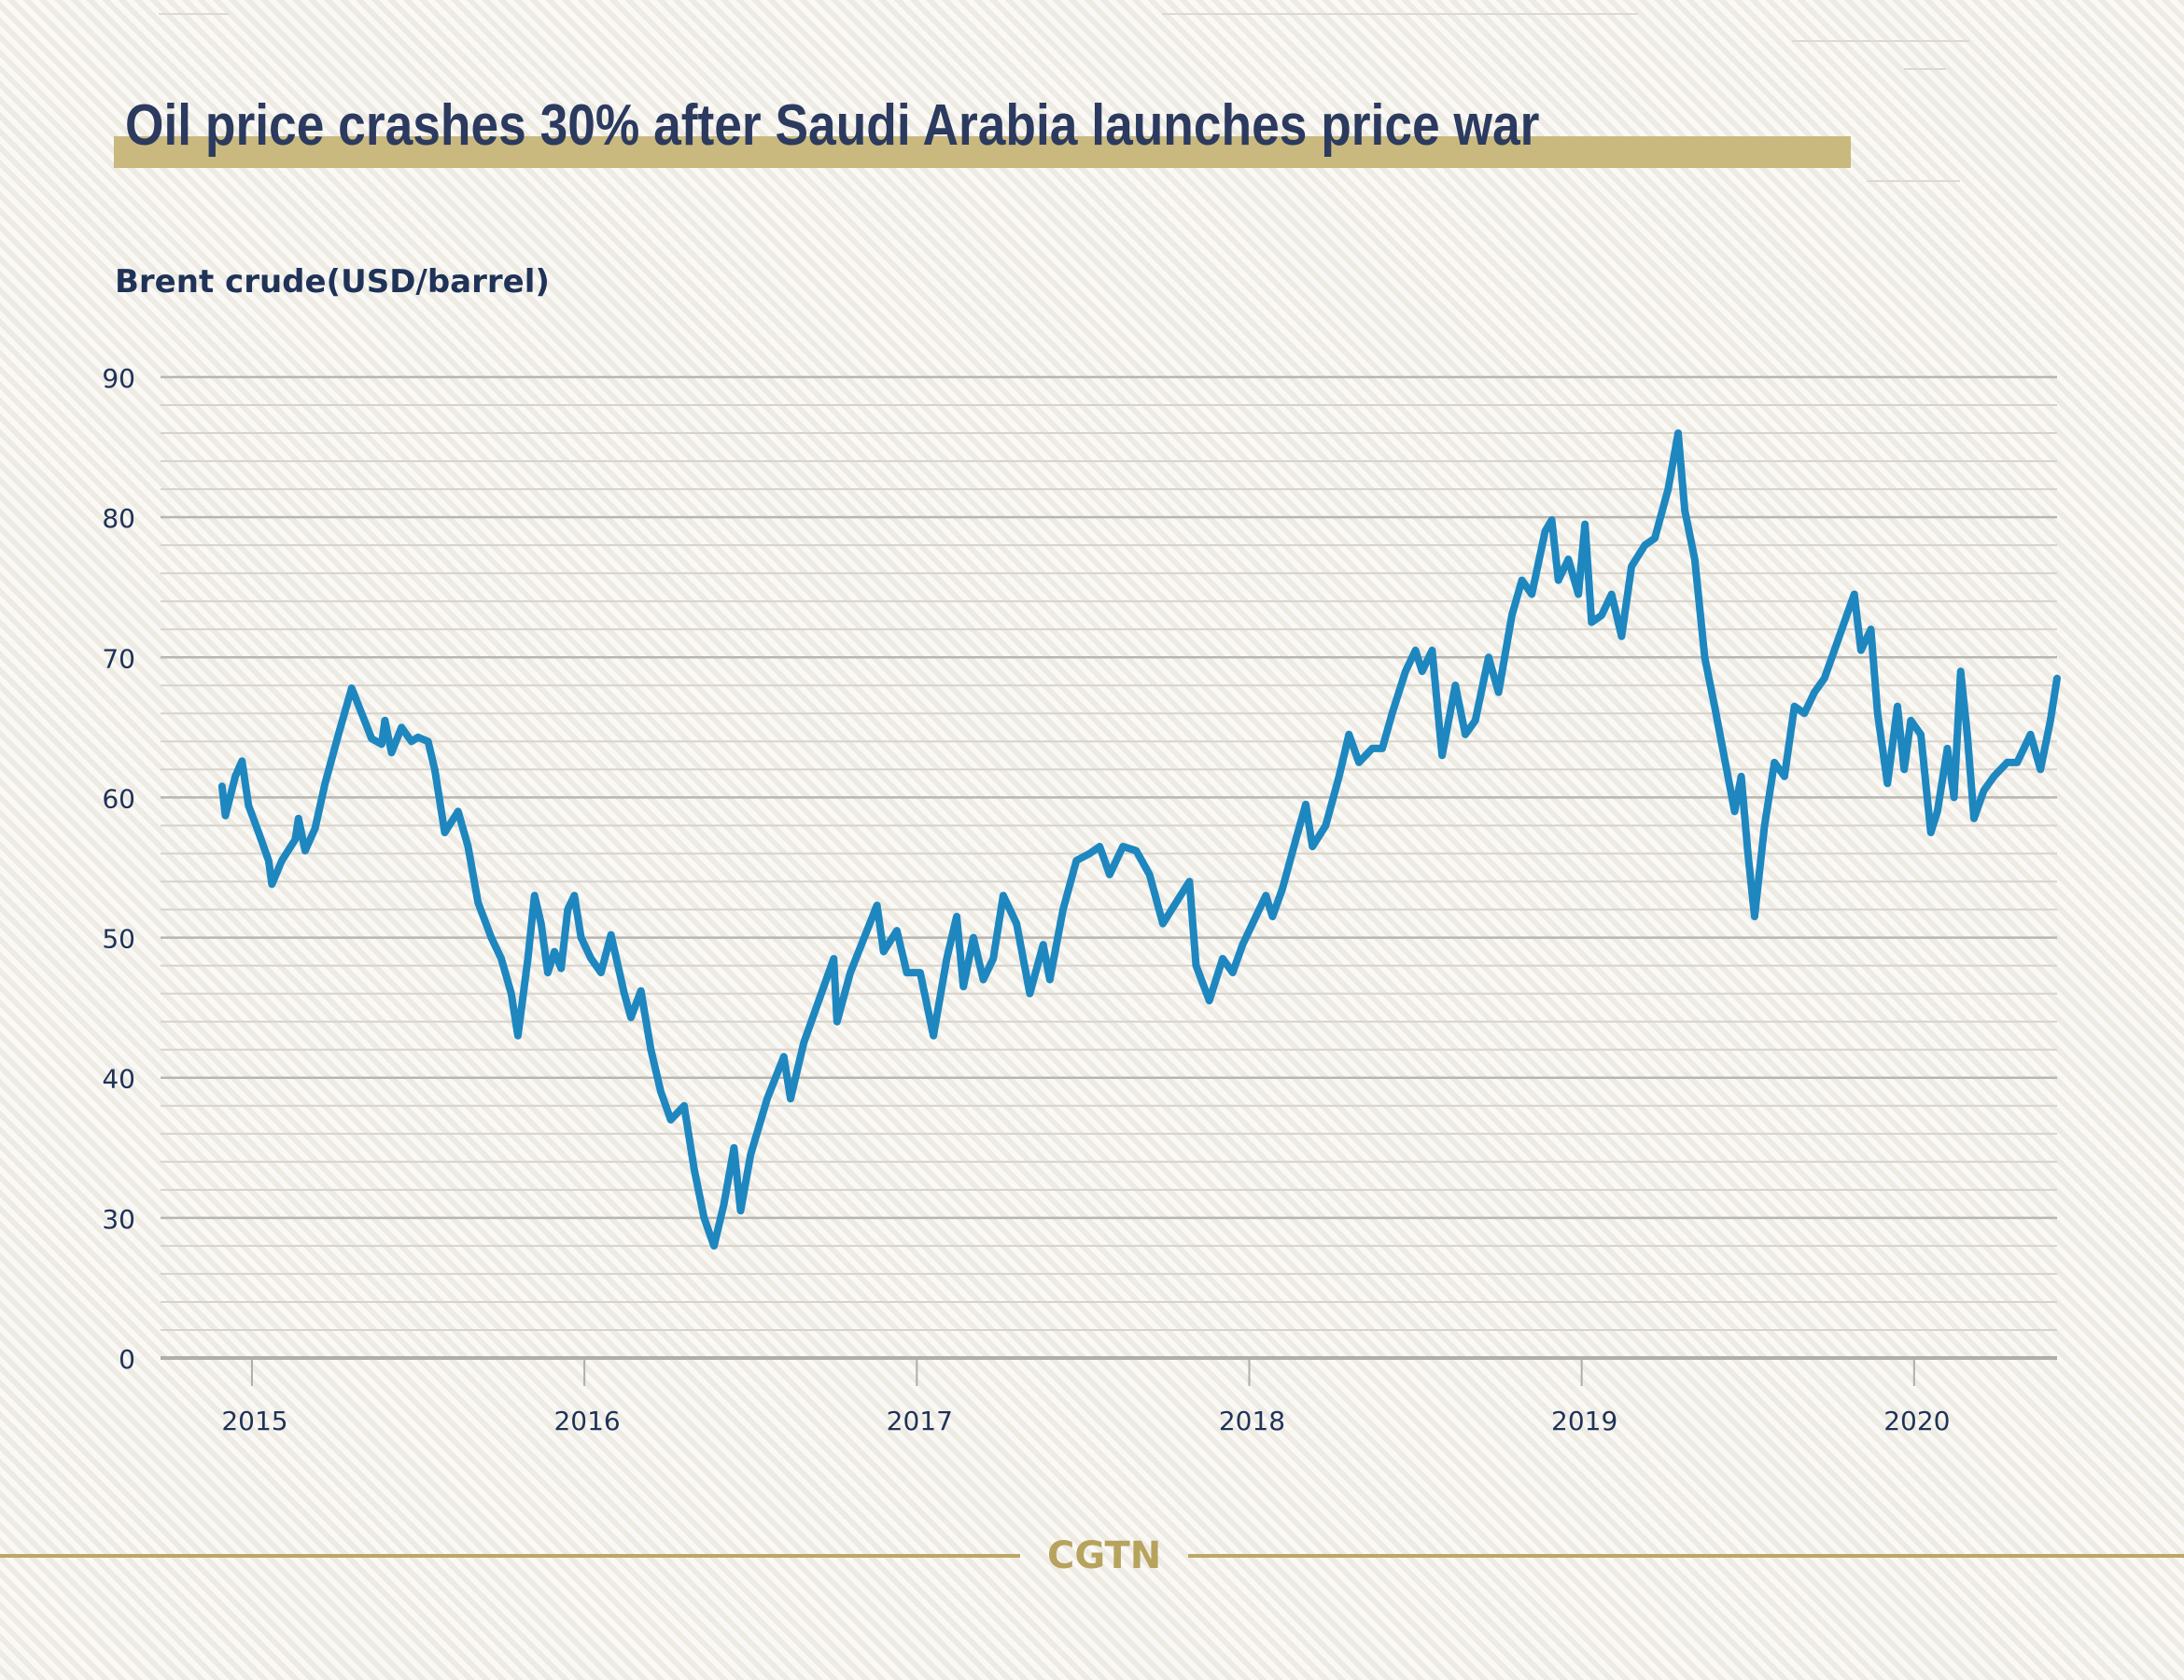  I want to click on y-tick-label: 80, so click(118, 518).